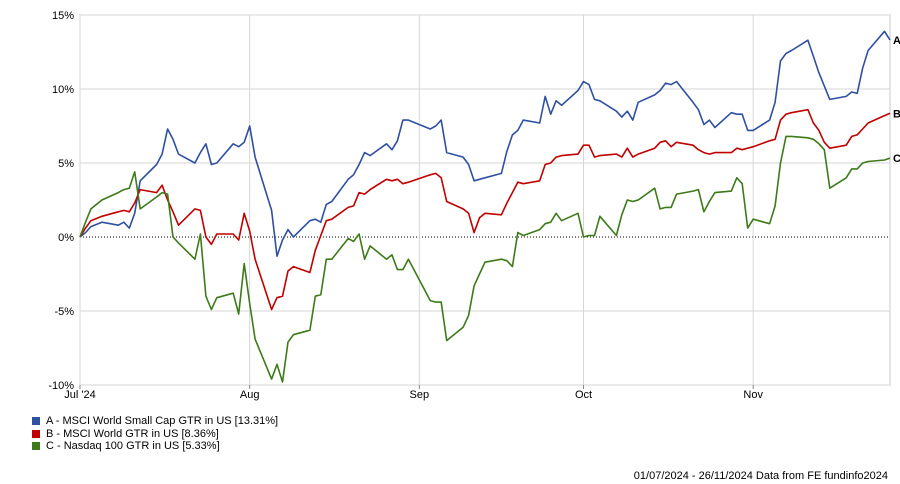 This screenshot has width=900, height=484. I want to click on series-end-label-c: C, so click(896, 159).